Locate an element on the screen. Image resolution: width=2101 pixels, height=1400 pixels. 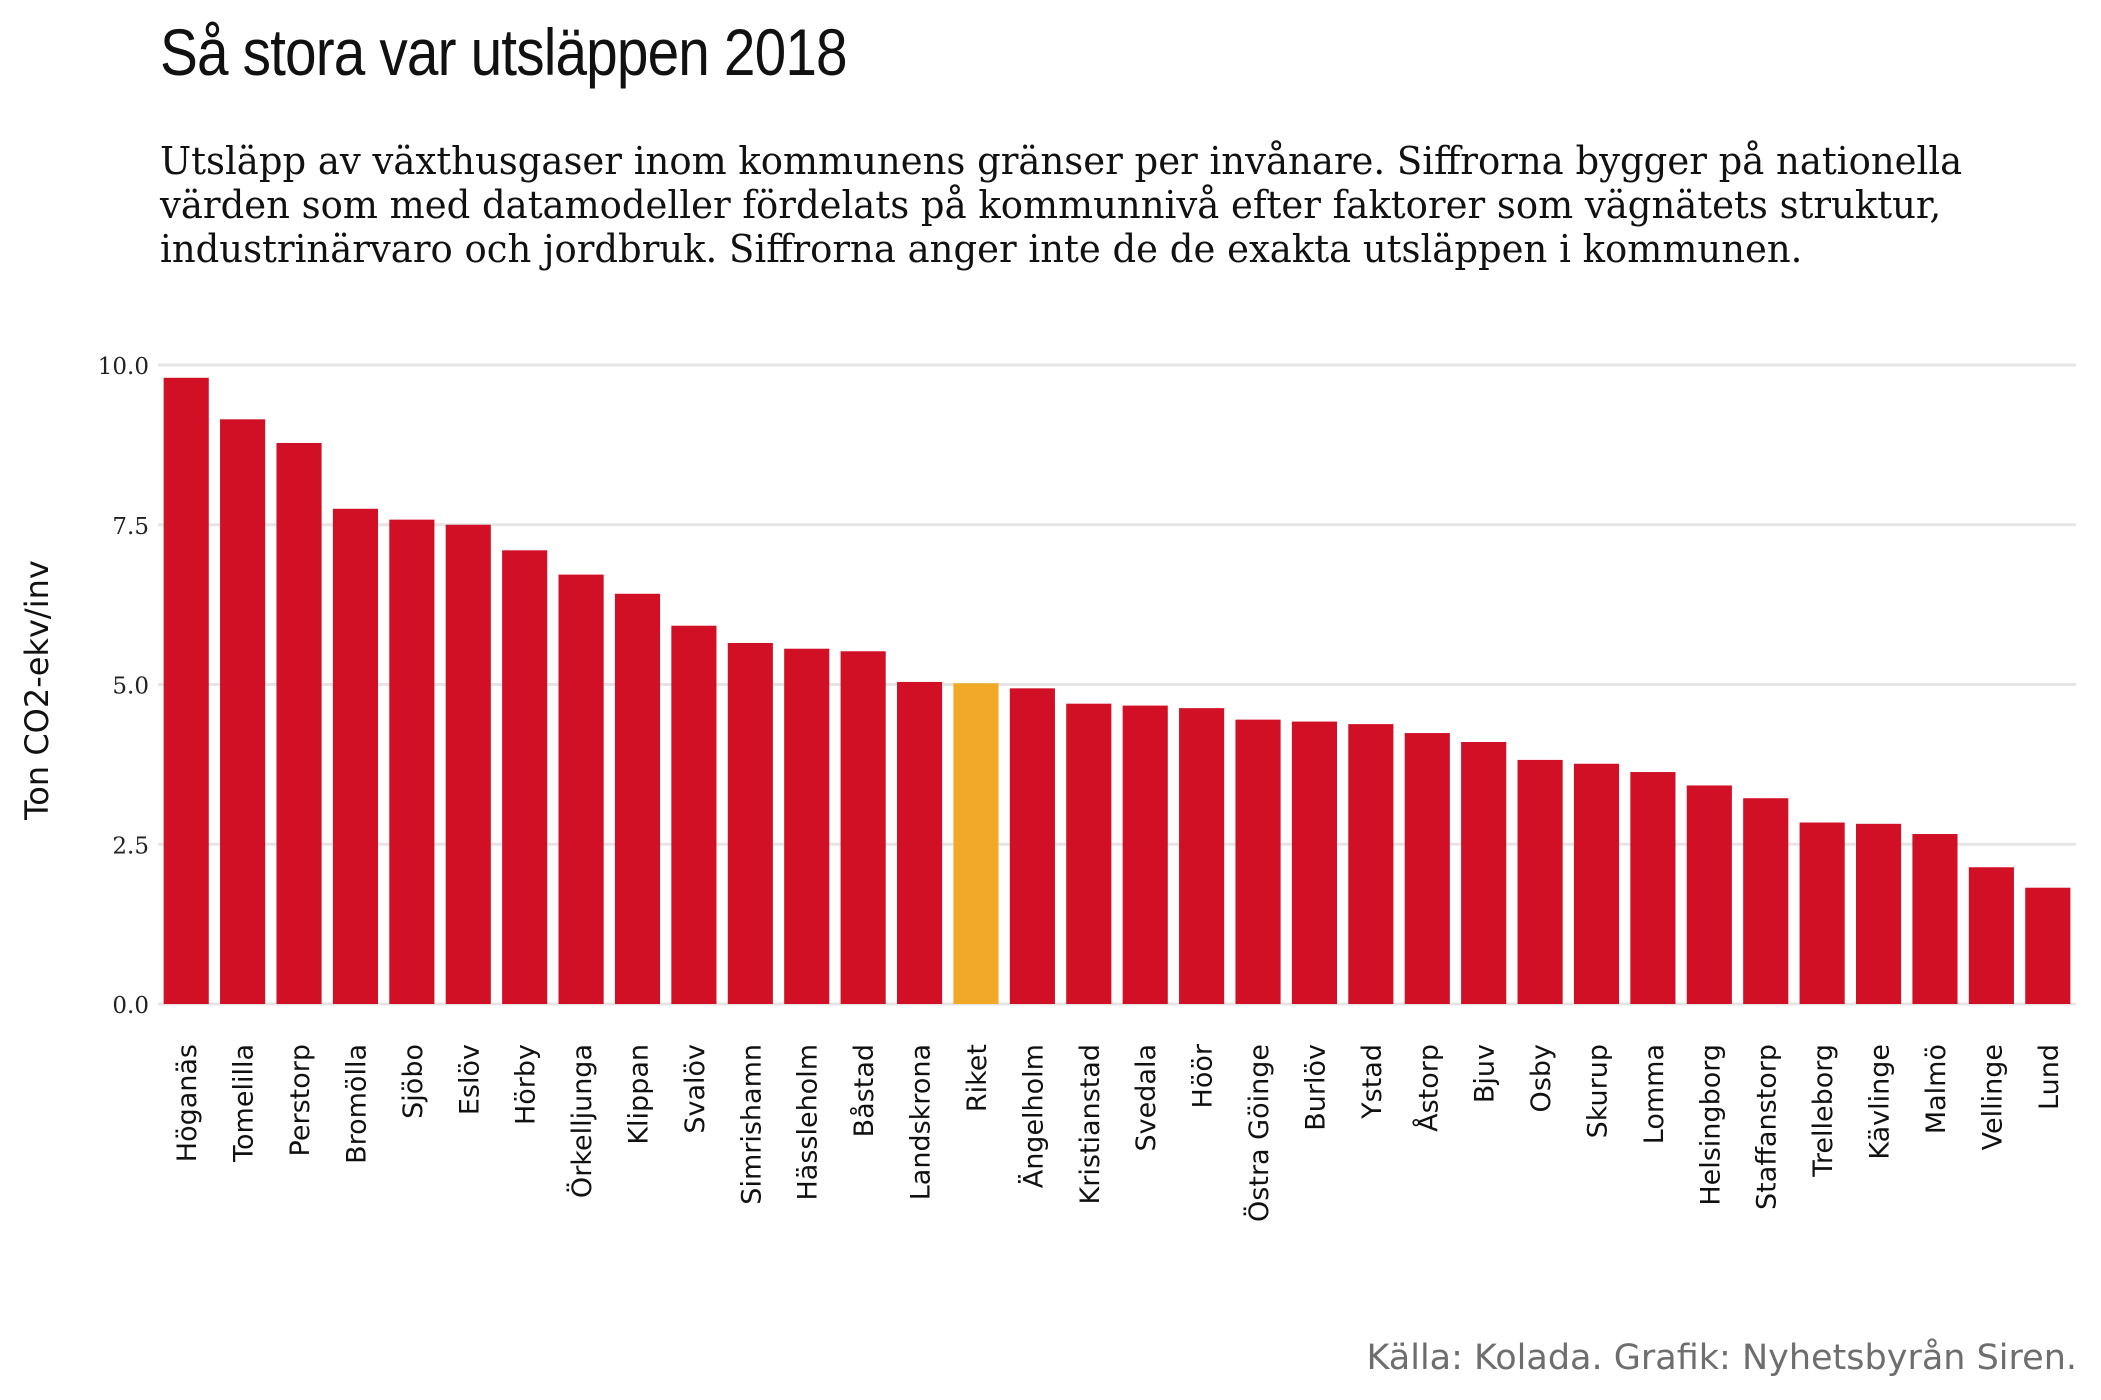
y-tick-label: 5.0 is located at coordinates (130, 687).